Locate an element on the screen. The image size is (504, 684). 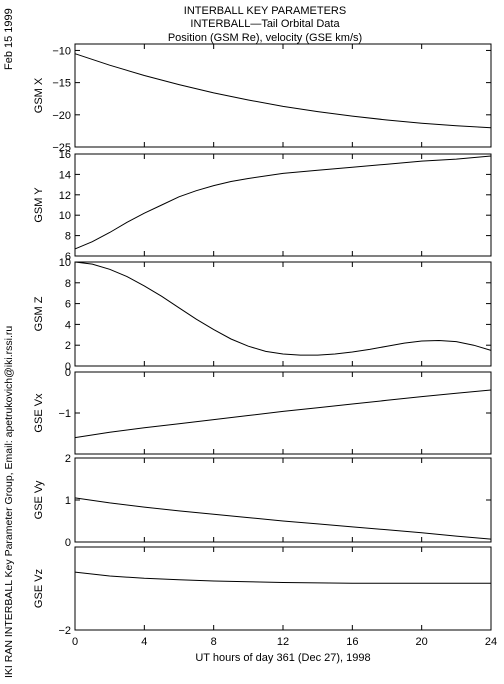
y-tick-label: −1 is located at coordinates (64, 414).